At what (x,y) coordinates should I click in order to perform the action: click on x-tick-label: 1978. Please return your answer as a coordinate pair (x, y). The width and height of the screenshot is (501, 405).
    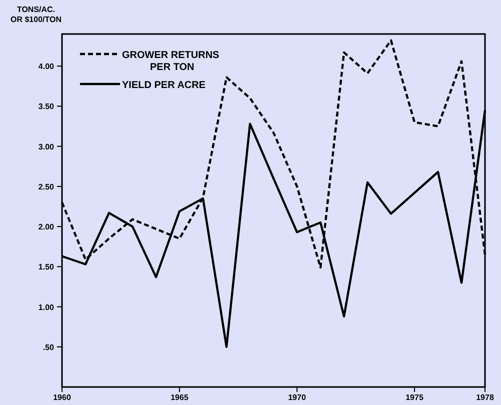
    Looking at the image, I should click on (485, 397).